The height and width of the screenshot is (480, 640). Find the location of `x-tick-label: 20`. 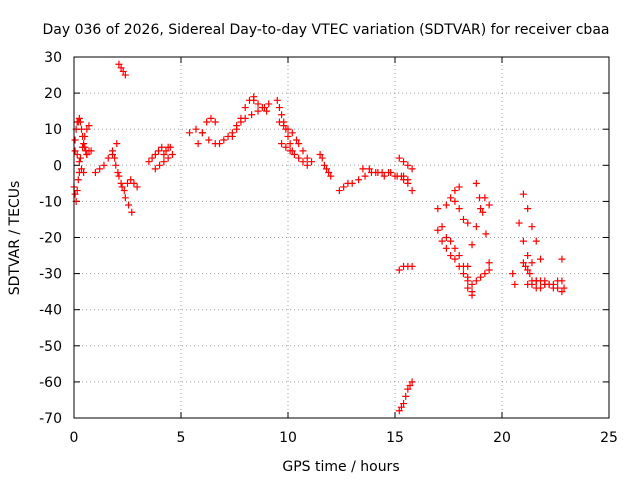

x-tick-label: 20 is located at coordinates (502, 438).